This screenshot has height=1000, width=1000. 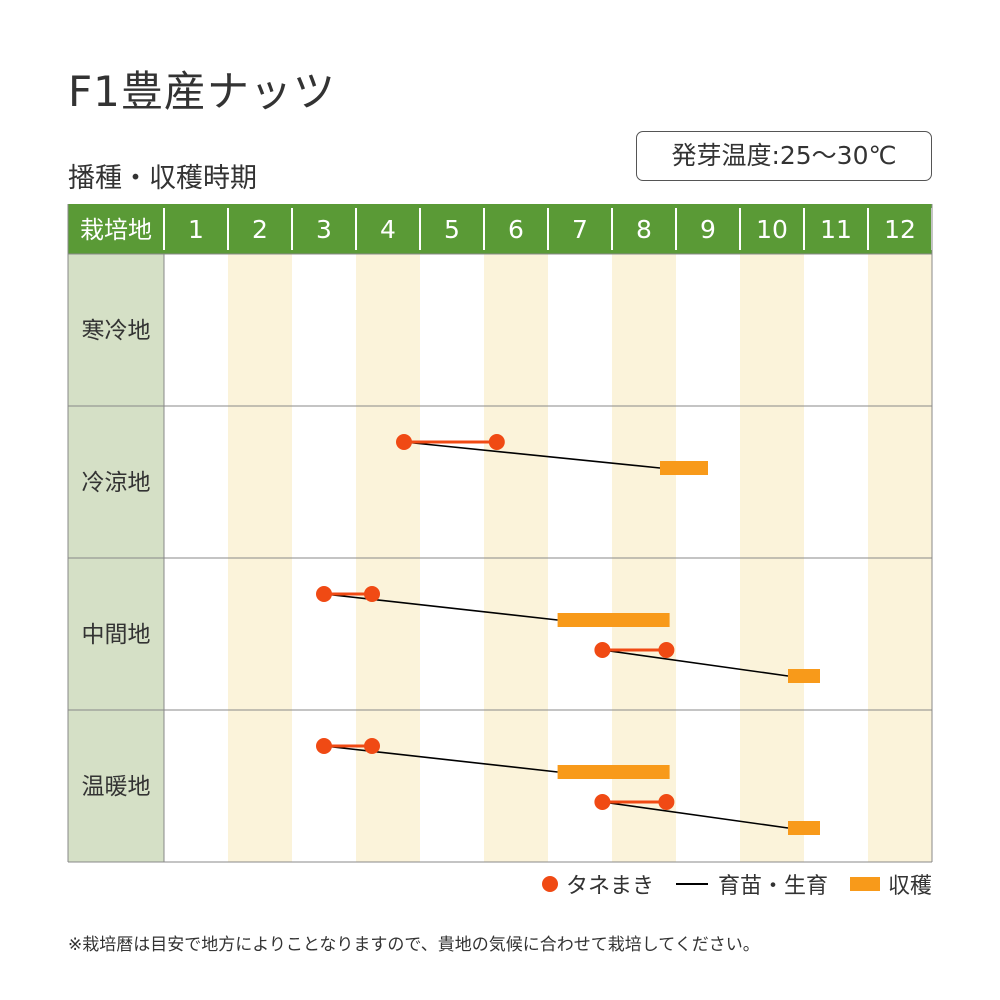 I want to click on grow-line-icon, so click(x=691, y=884).